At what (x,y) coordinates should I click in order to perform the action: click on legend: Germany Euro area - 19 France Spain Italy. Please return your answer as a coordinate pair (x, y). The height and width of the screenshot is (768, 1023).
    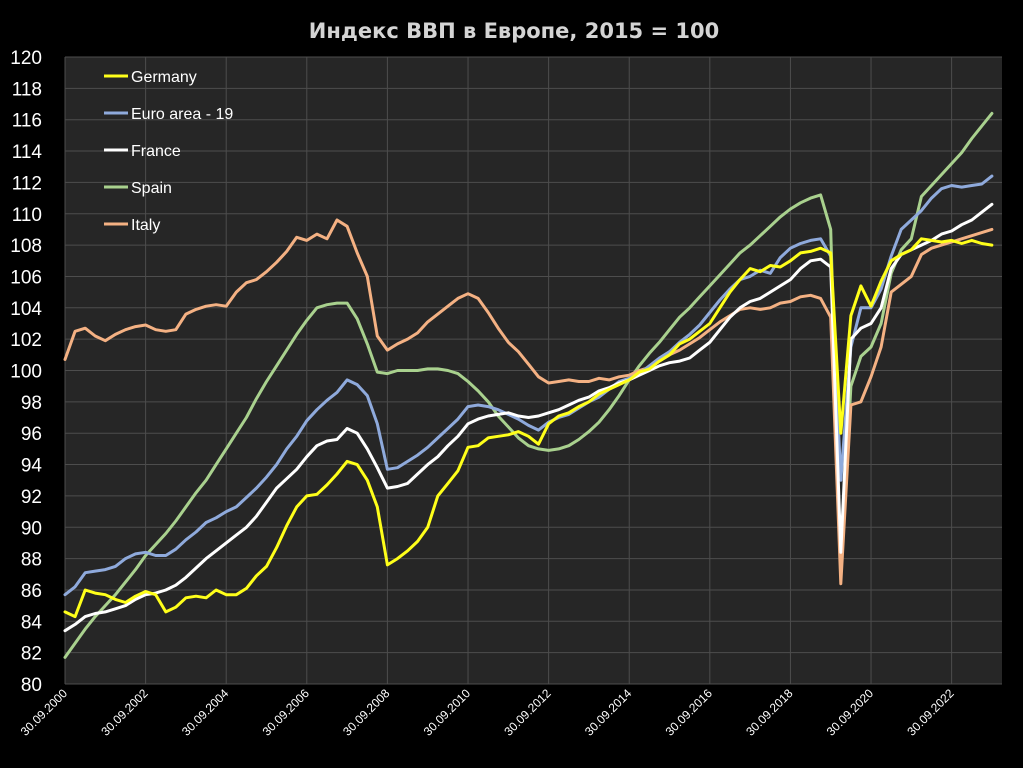
    Looking at the image, I should click on (168, 151).